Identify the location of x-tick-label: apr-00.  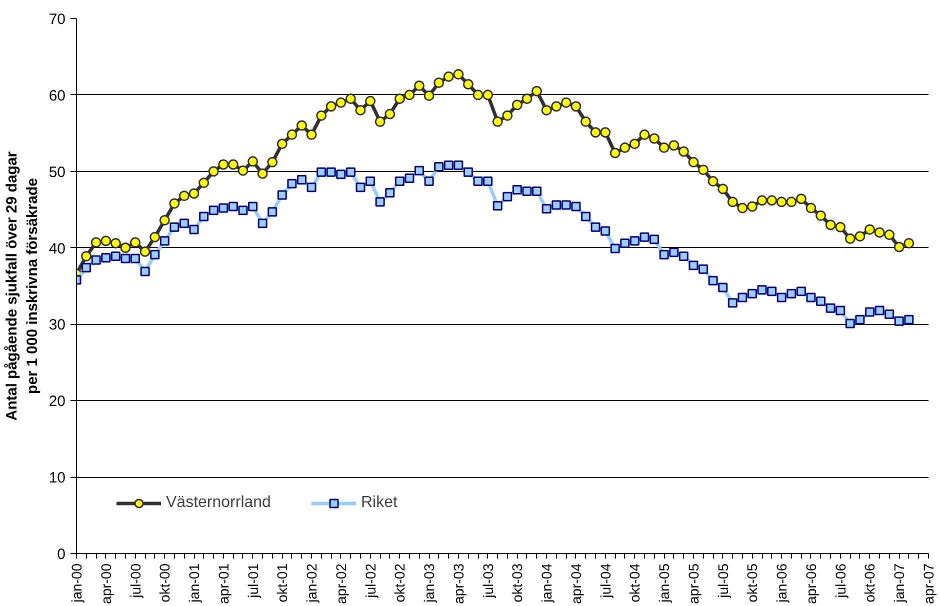
(106, 583).